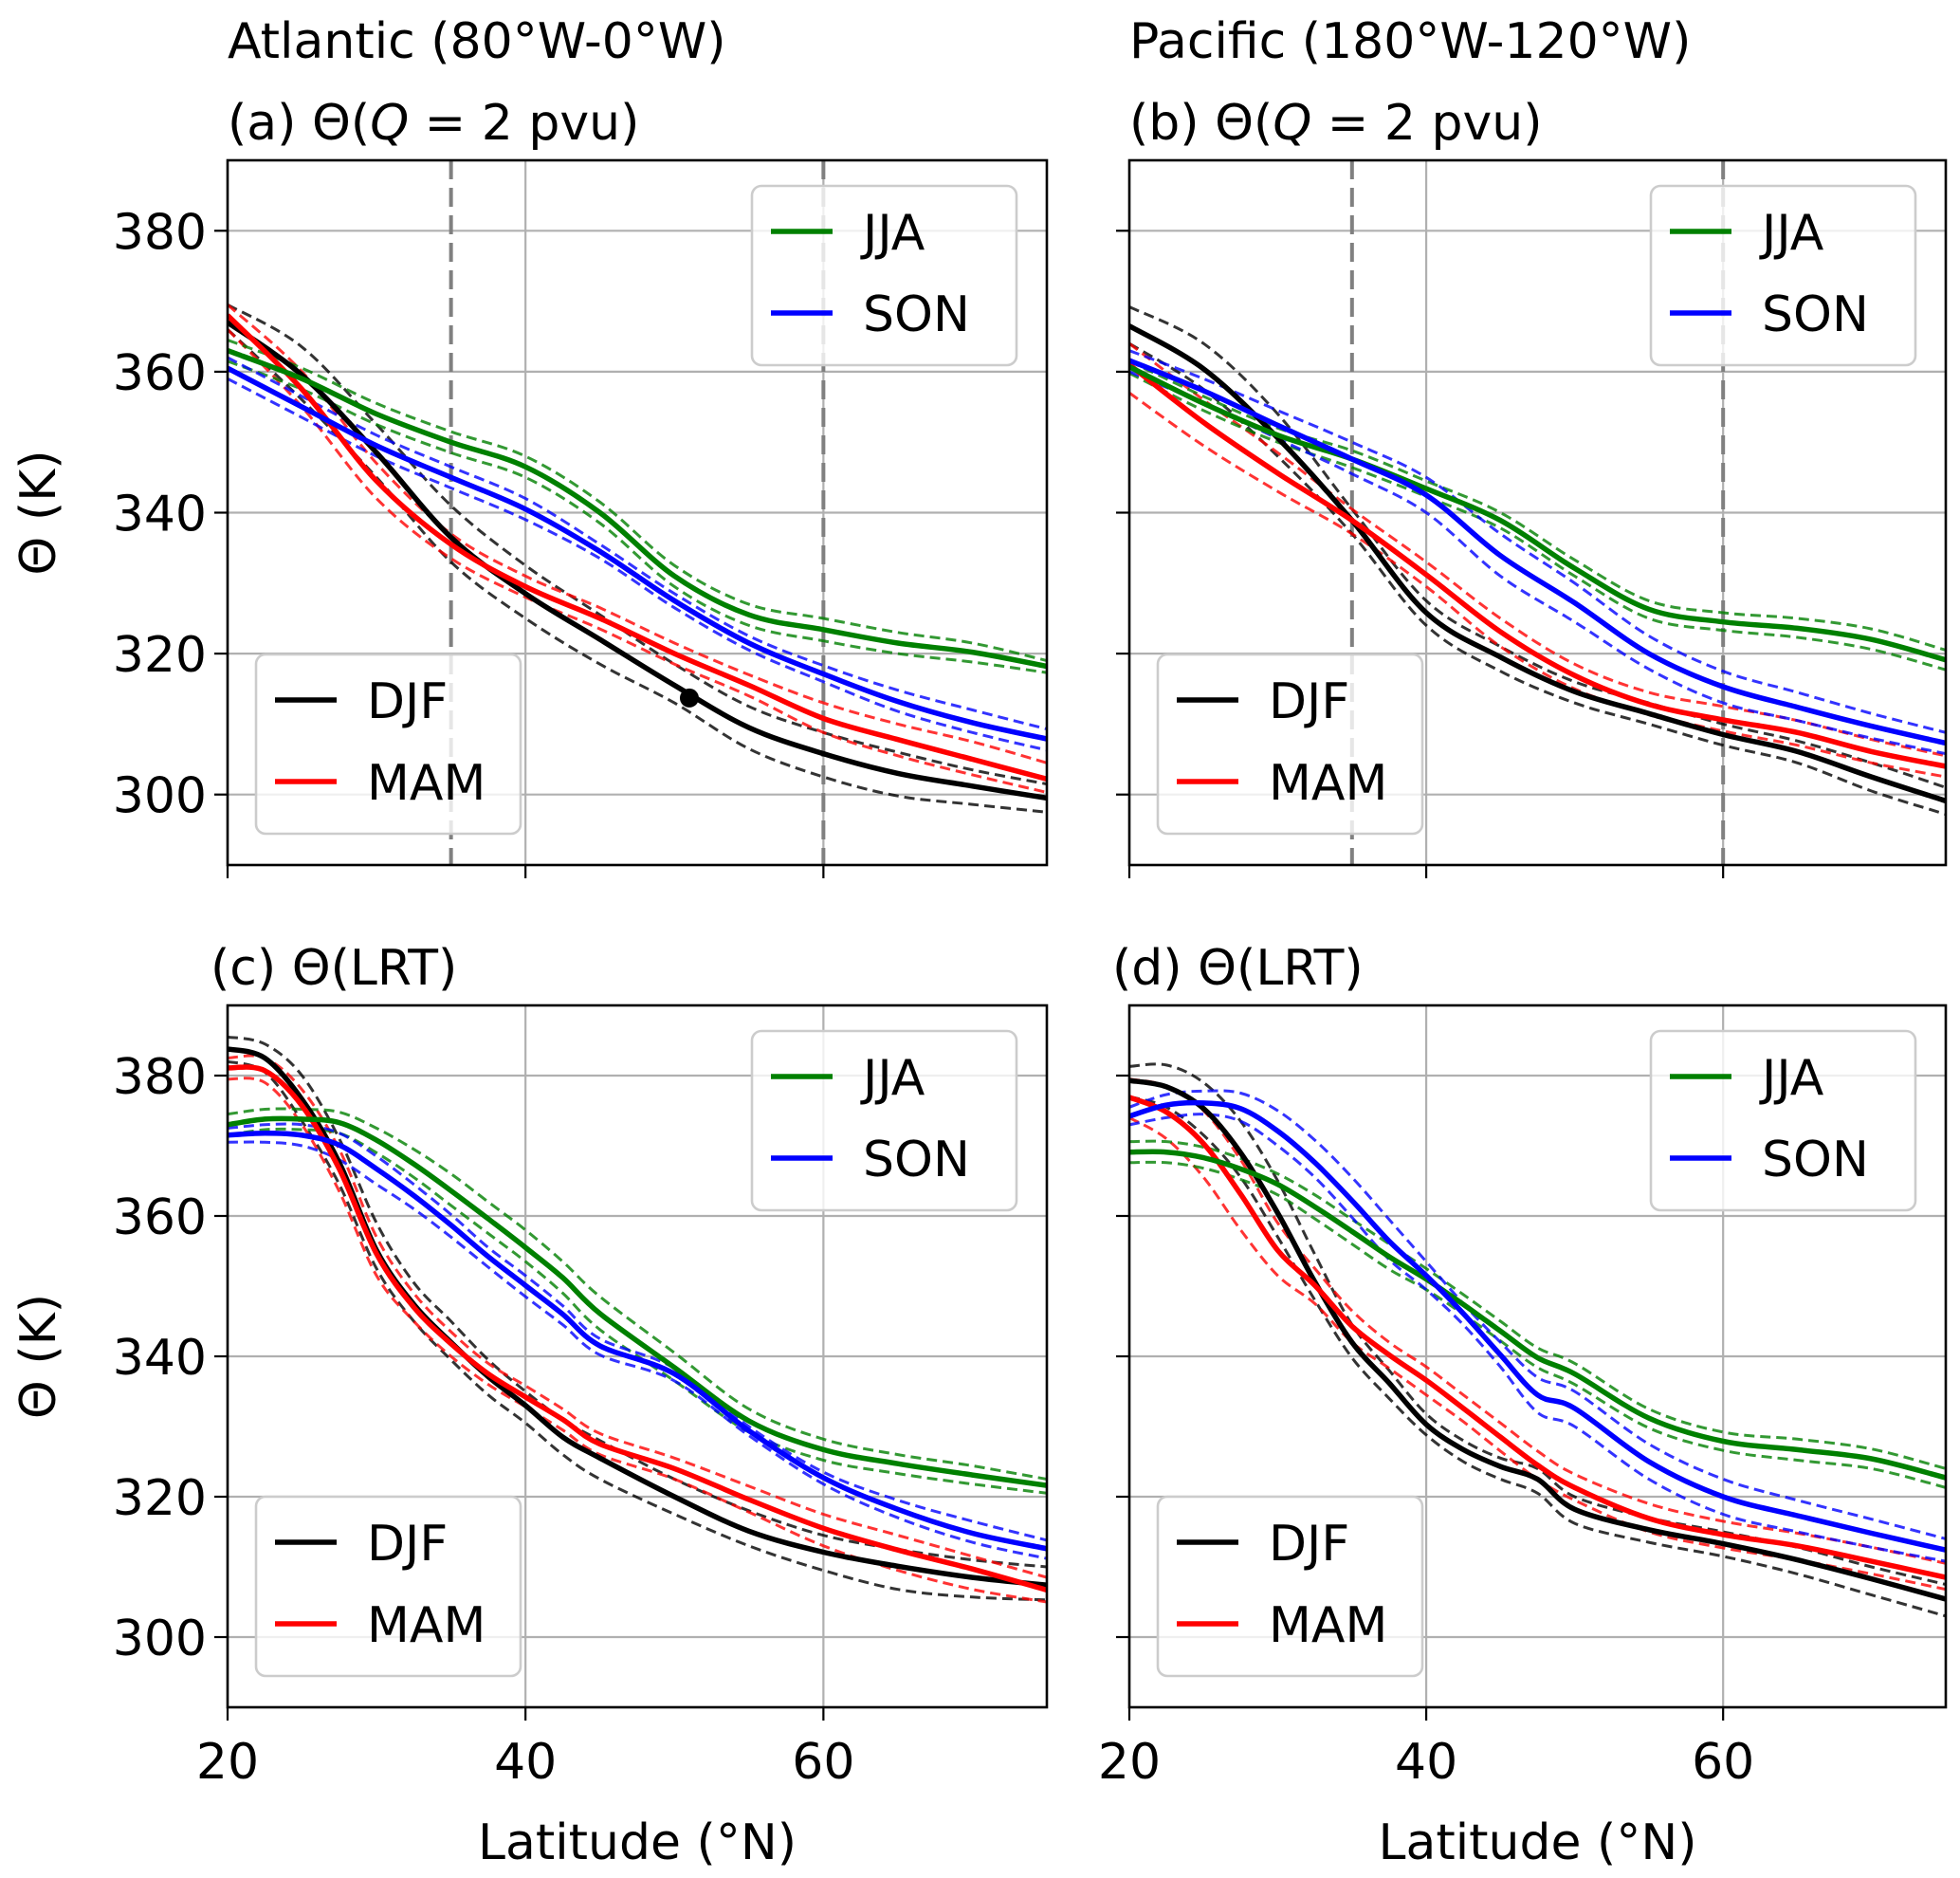  Describe the element at coordinates (1201, 123) in the screenshot. I see `title-prefix: (b) Θ(` at that location.